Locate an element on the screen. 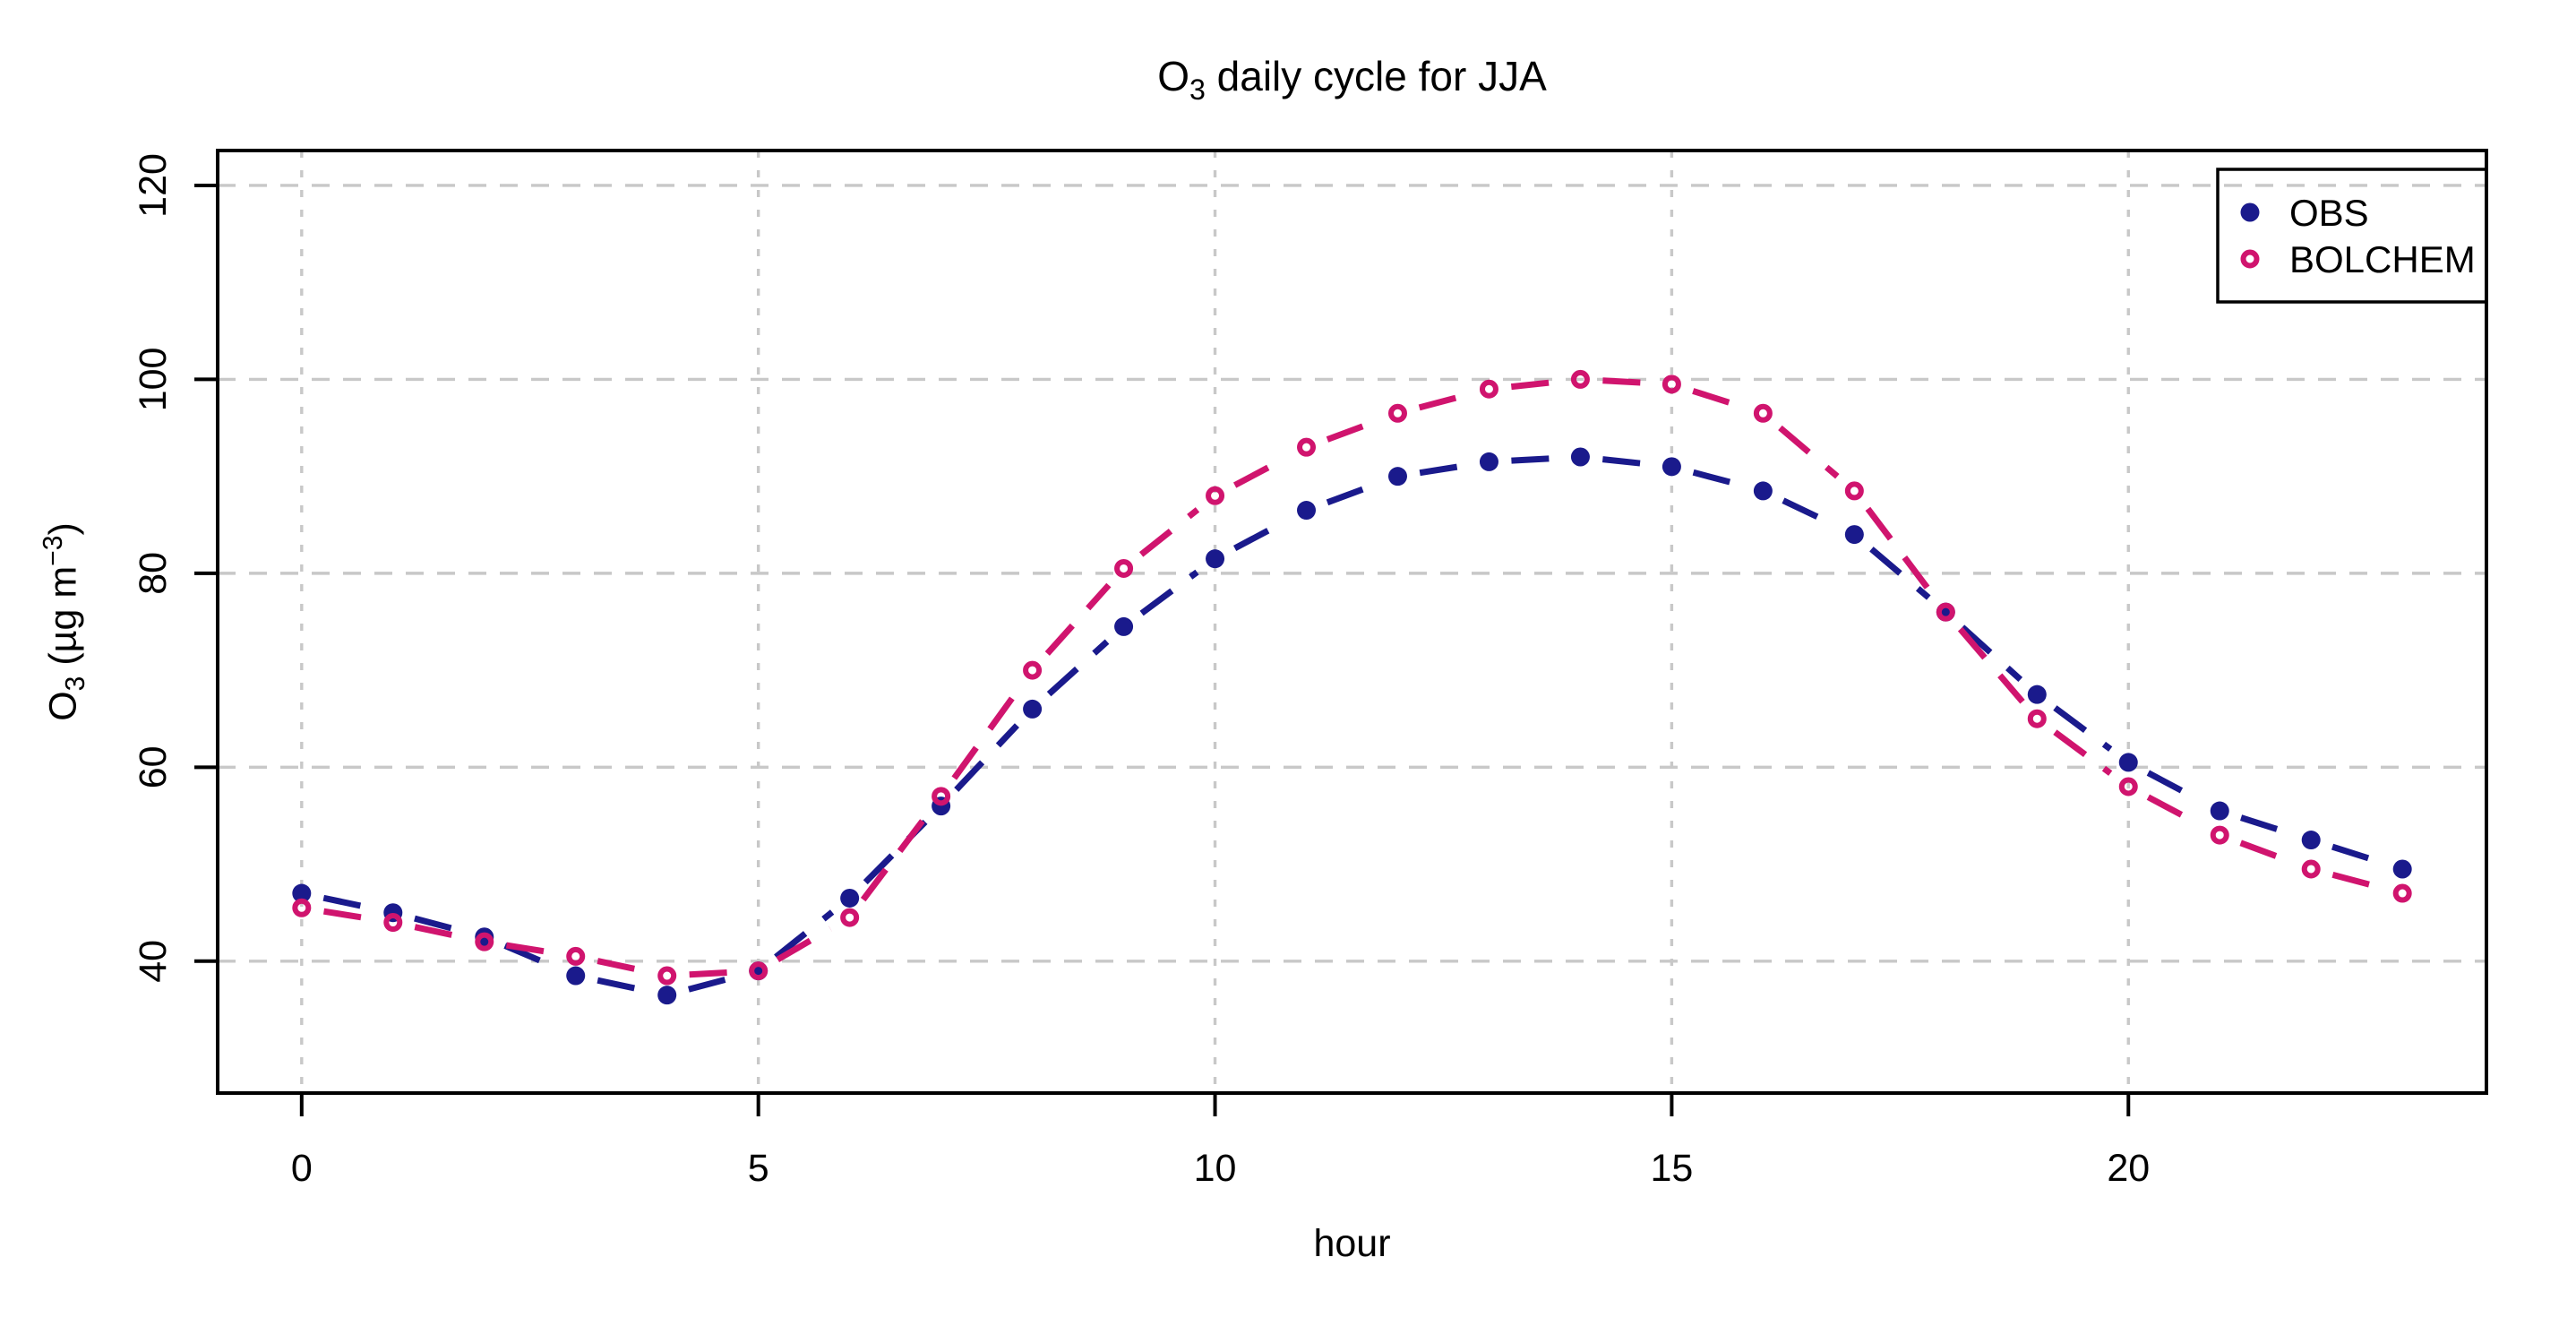 Image resolution: width=2576 pixels, height=1326 pixels. y-tick-label: 60 is located at coordinates (153, 766).